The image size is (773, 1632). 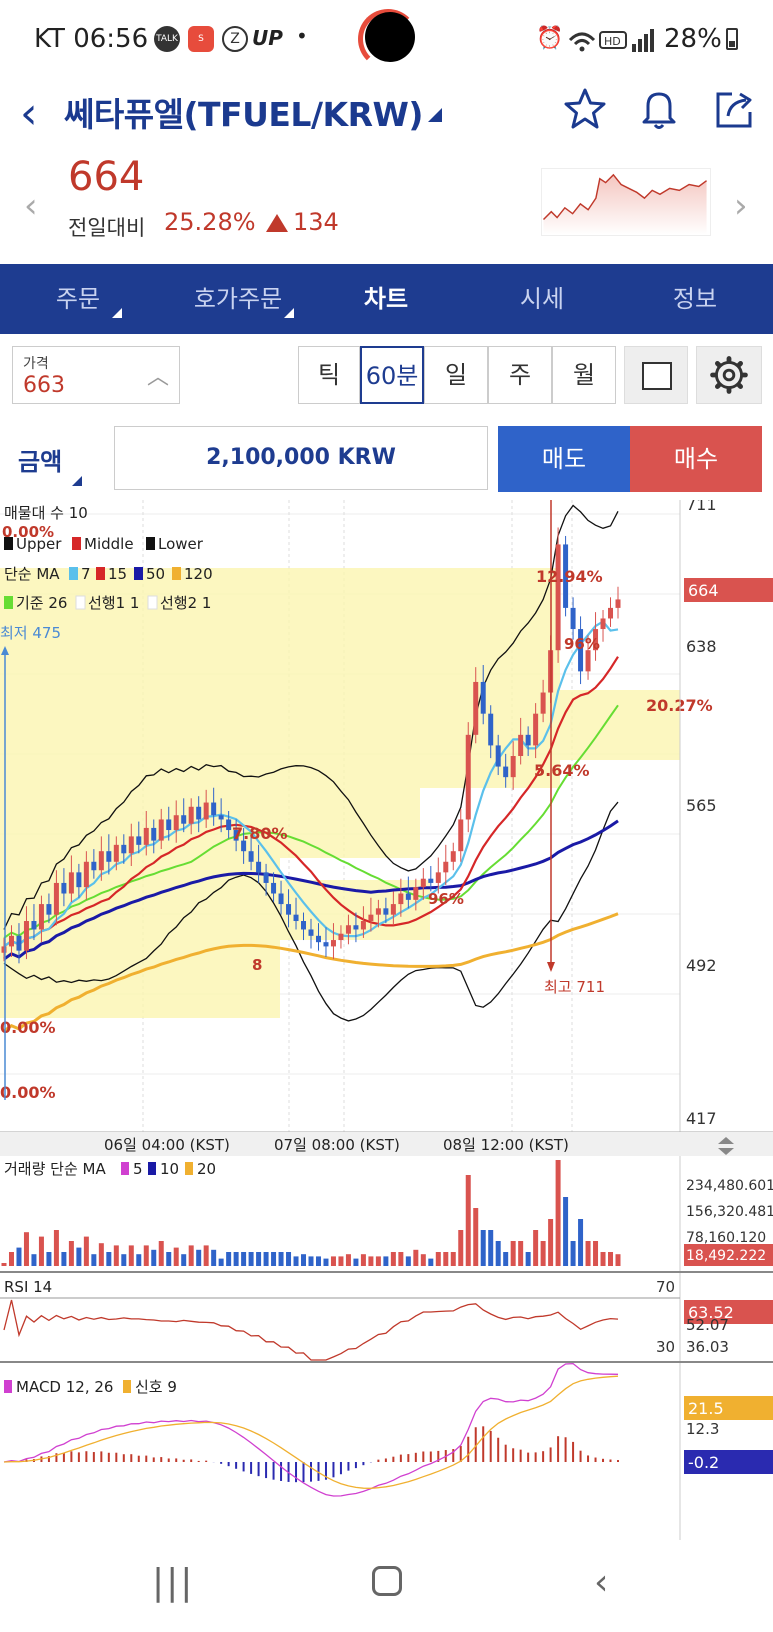 What do you see at coordinates (155, 574) in the screenshot?
I see `legend-ma-50: 50` at bounding box center [155, 574].